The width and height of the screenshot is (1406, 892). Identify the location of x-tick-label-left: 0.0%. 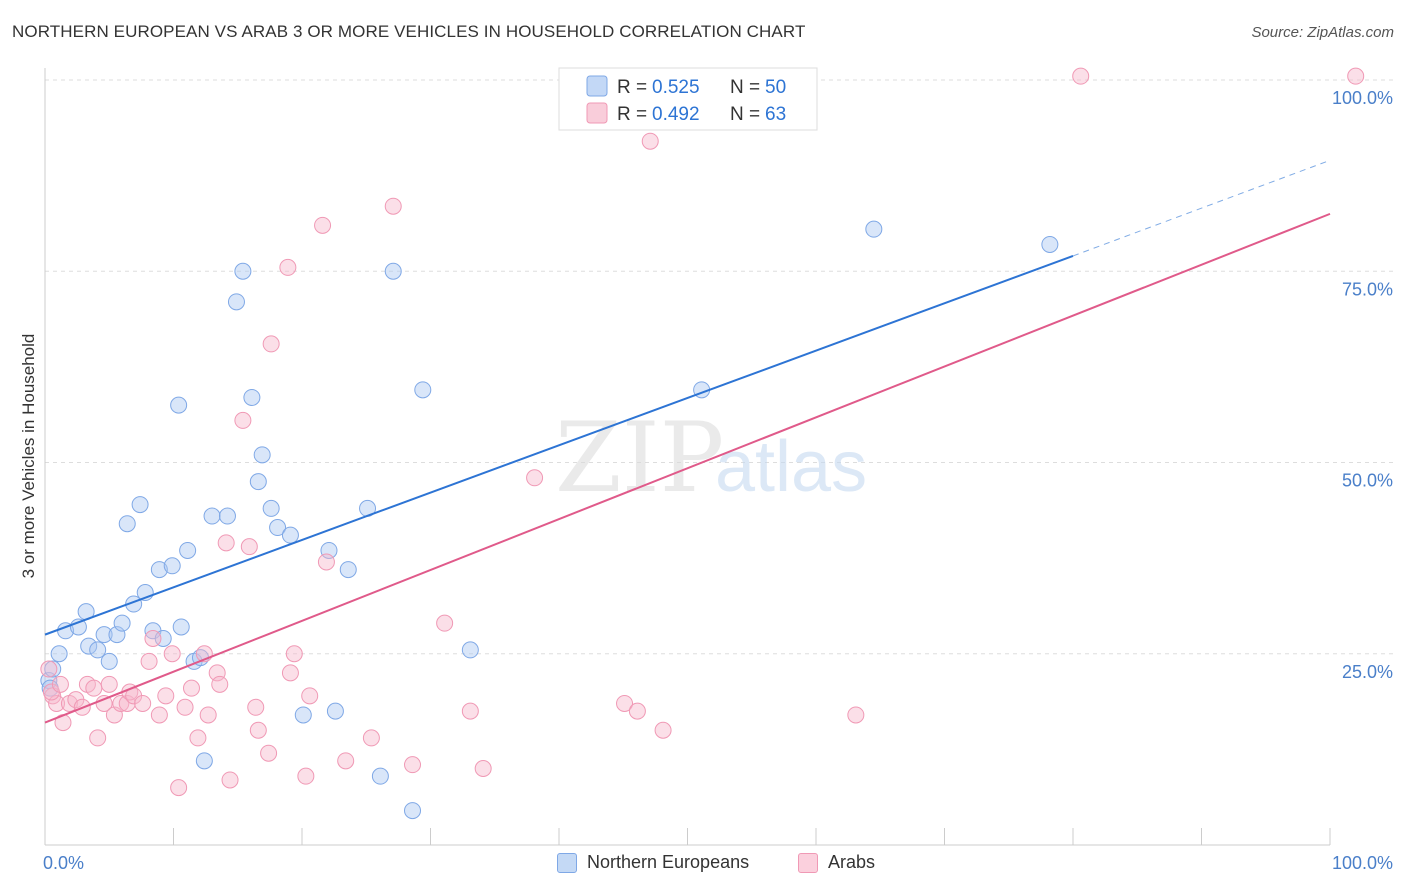
(63, 863).